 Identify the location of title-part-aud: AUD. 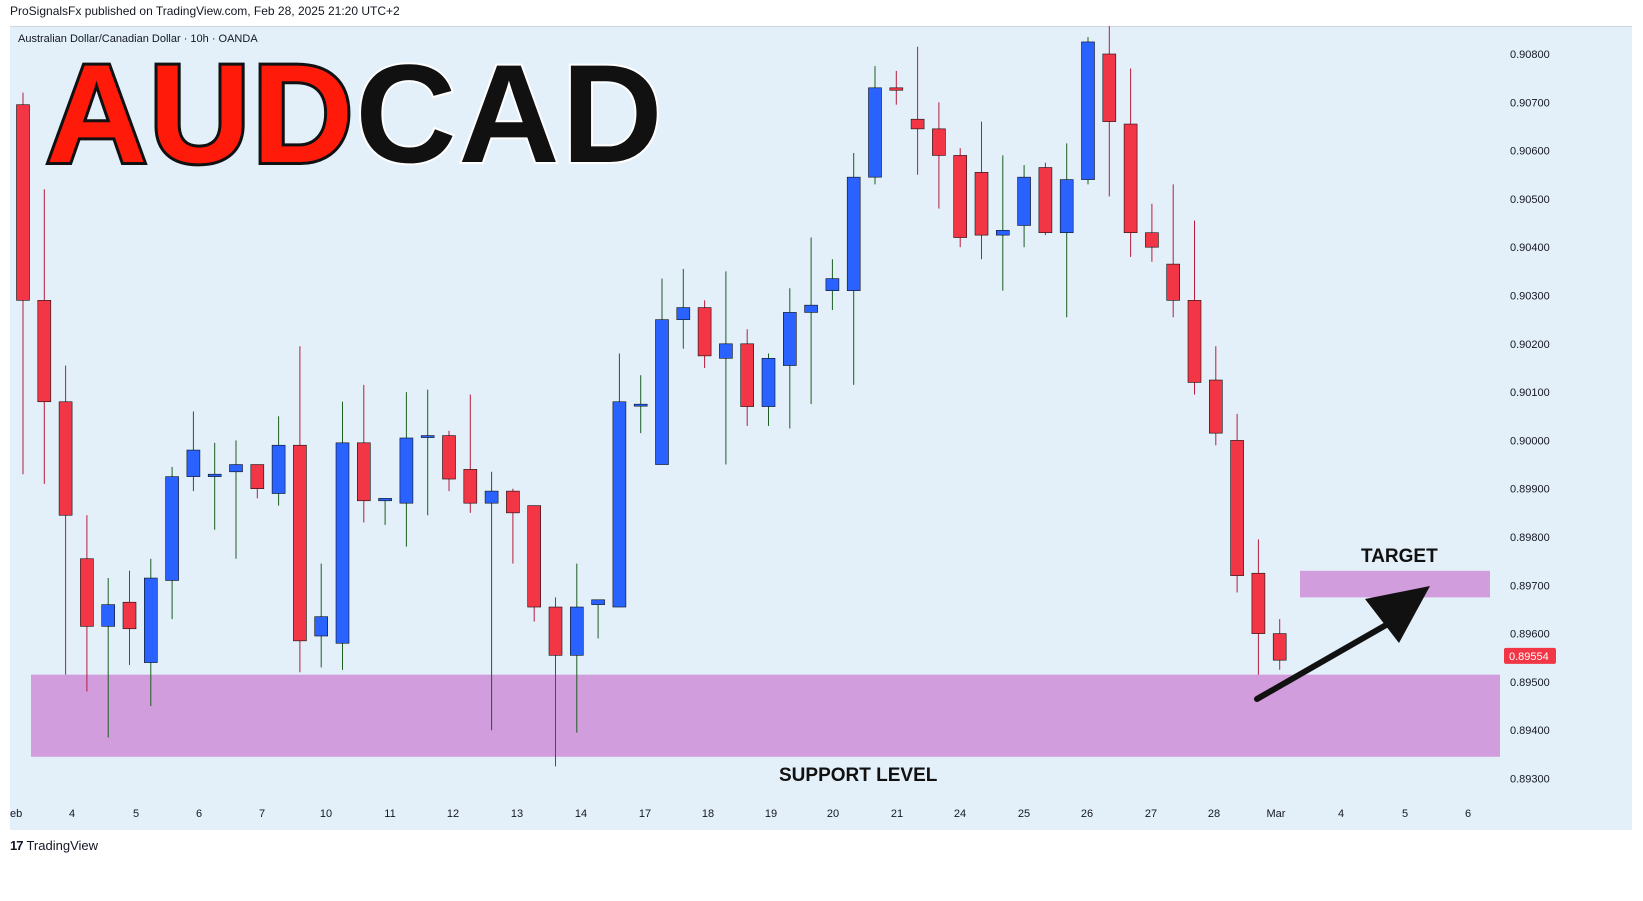
(199, 113).